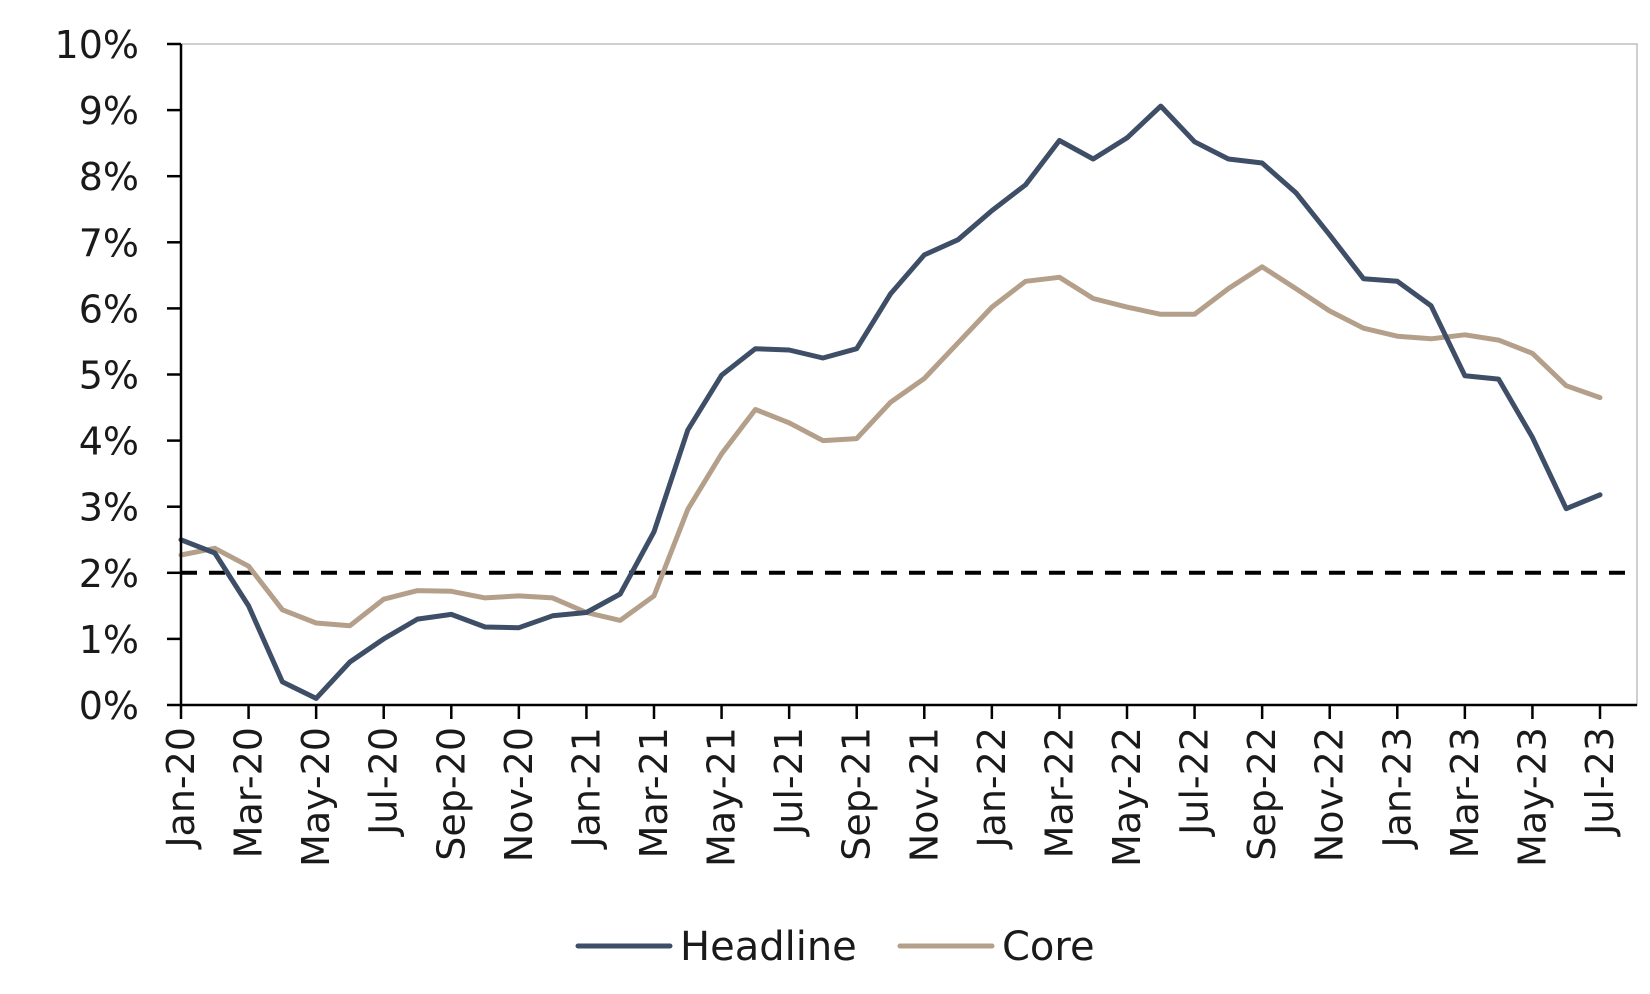 The width and height of the screenshot is (1650, 994). What do you see at coordinates (1397, 788) in the screenshot?
I see `x-tick-label: Jan-23` at bounding box center [1397, 788].